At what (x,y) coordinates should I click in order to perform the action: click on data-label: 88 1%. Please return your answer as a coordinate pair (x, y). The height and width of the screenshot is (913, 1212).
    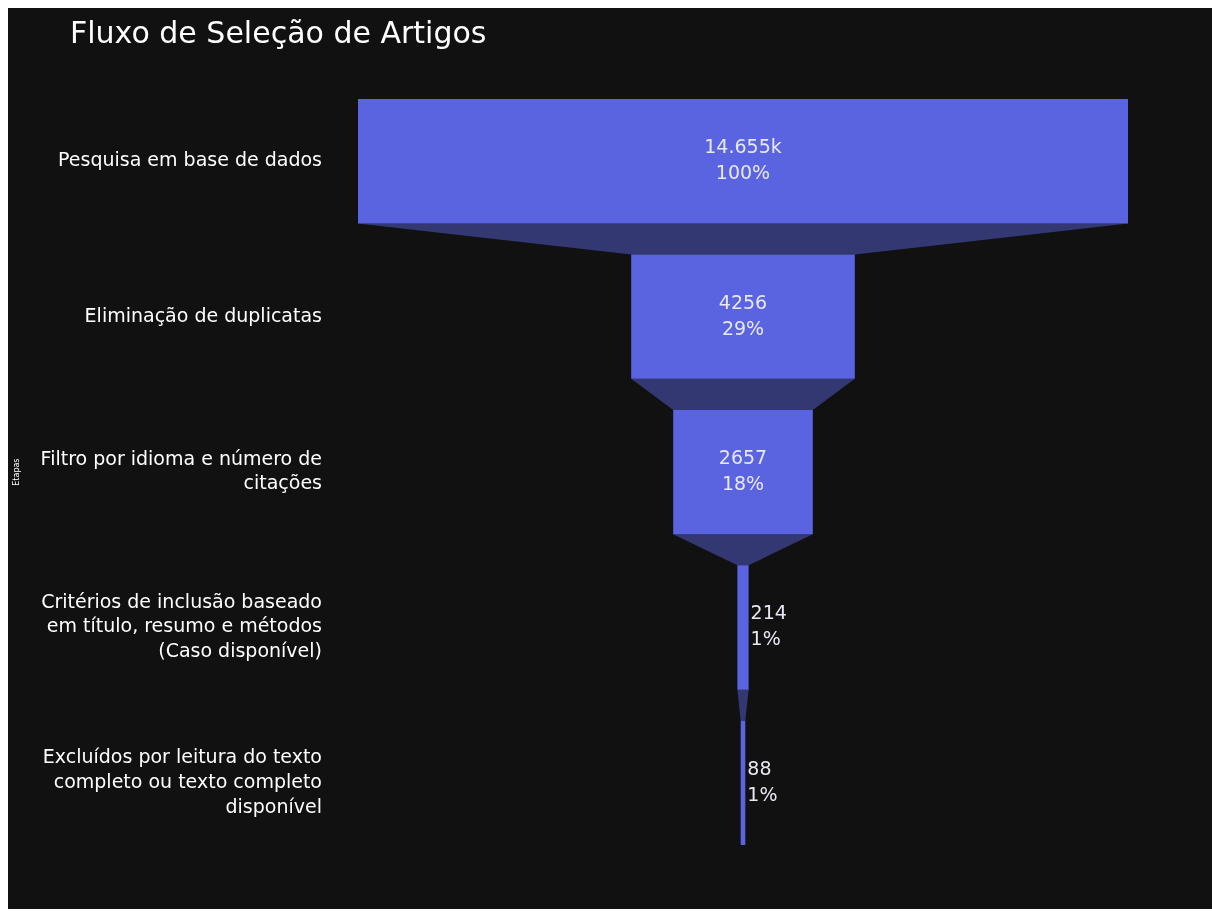
    Looking at the image, I should click on (762, 780).